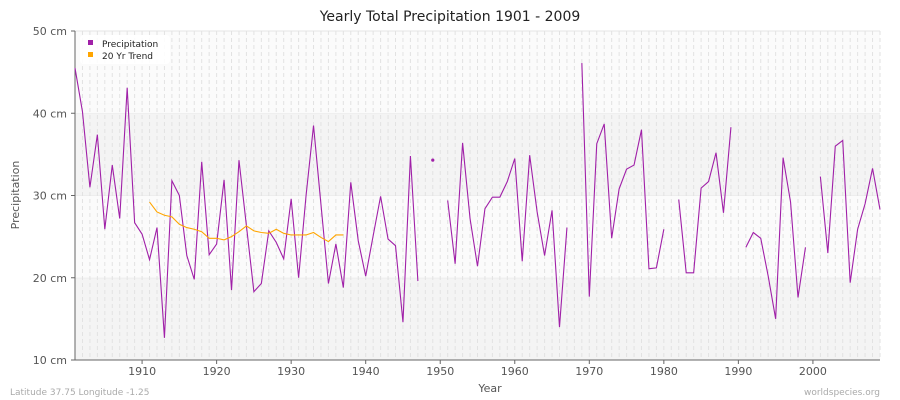  I want to click on legend: Precipitation 20 Yr Trend, so click(125, 49).